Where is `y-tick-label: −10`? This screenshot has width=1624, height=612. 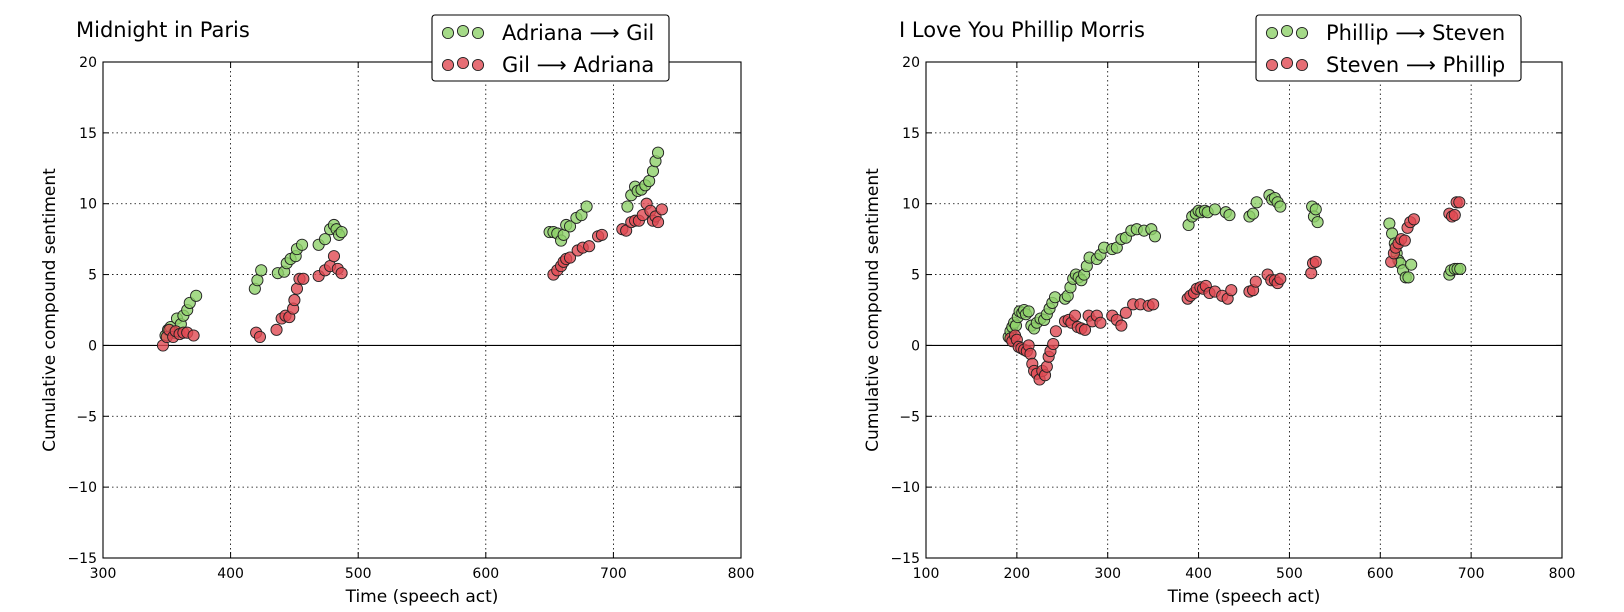 y-tick-label: −10 is located at coordinates (82, 488).